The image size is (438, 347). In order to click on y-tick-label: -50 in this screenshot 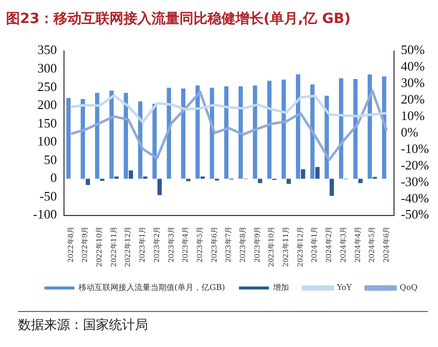, I will do `click(48, 196)`.